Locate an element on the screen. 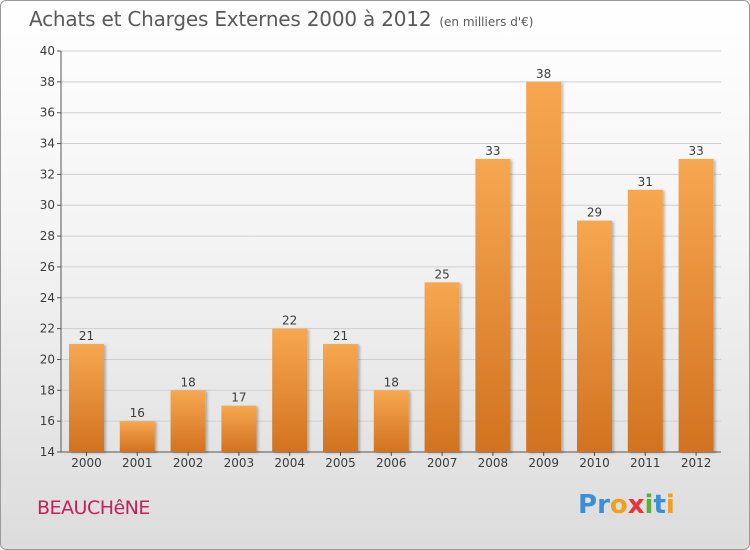 This screenshot has width=750, height=550. chart-unit: (en milliers d'€) is located at coordinates (486, 22).